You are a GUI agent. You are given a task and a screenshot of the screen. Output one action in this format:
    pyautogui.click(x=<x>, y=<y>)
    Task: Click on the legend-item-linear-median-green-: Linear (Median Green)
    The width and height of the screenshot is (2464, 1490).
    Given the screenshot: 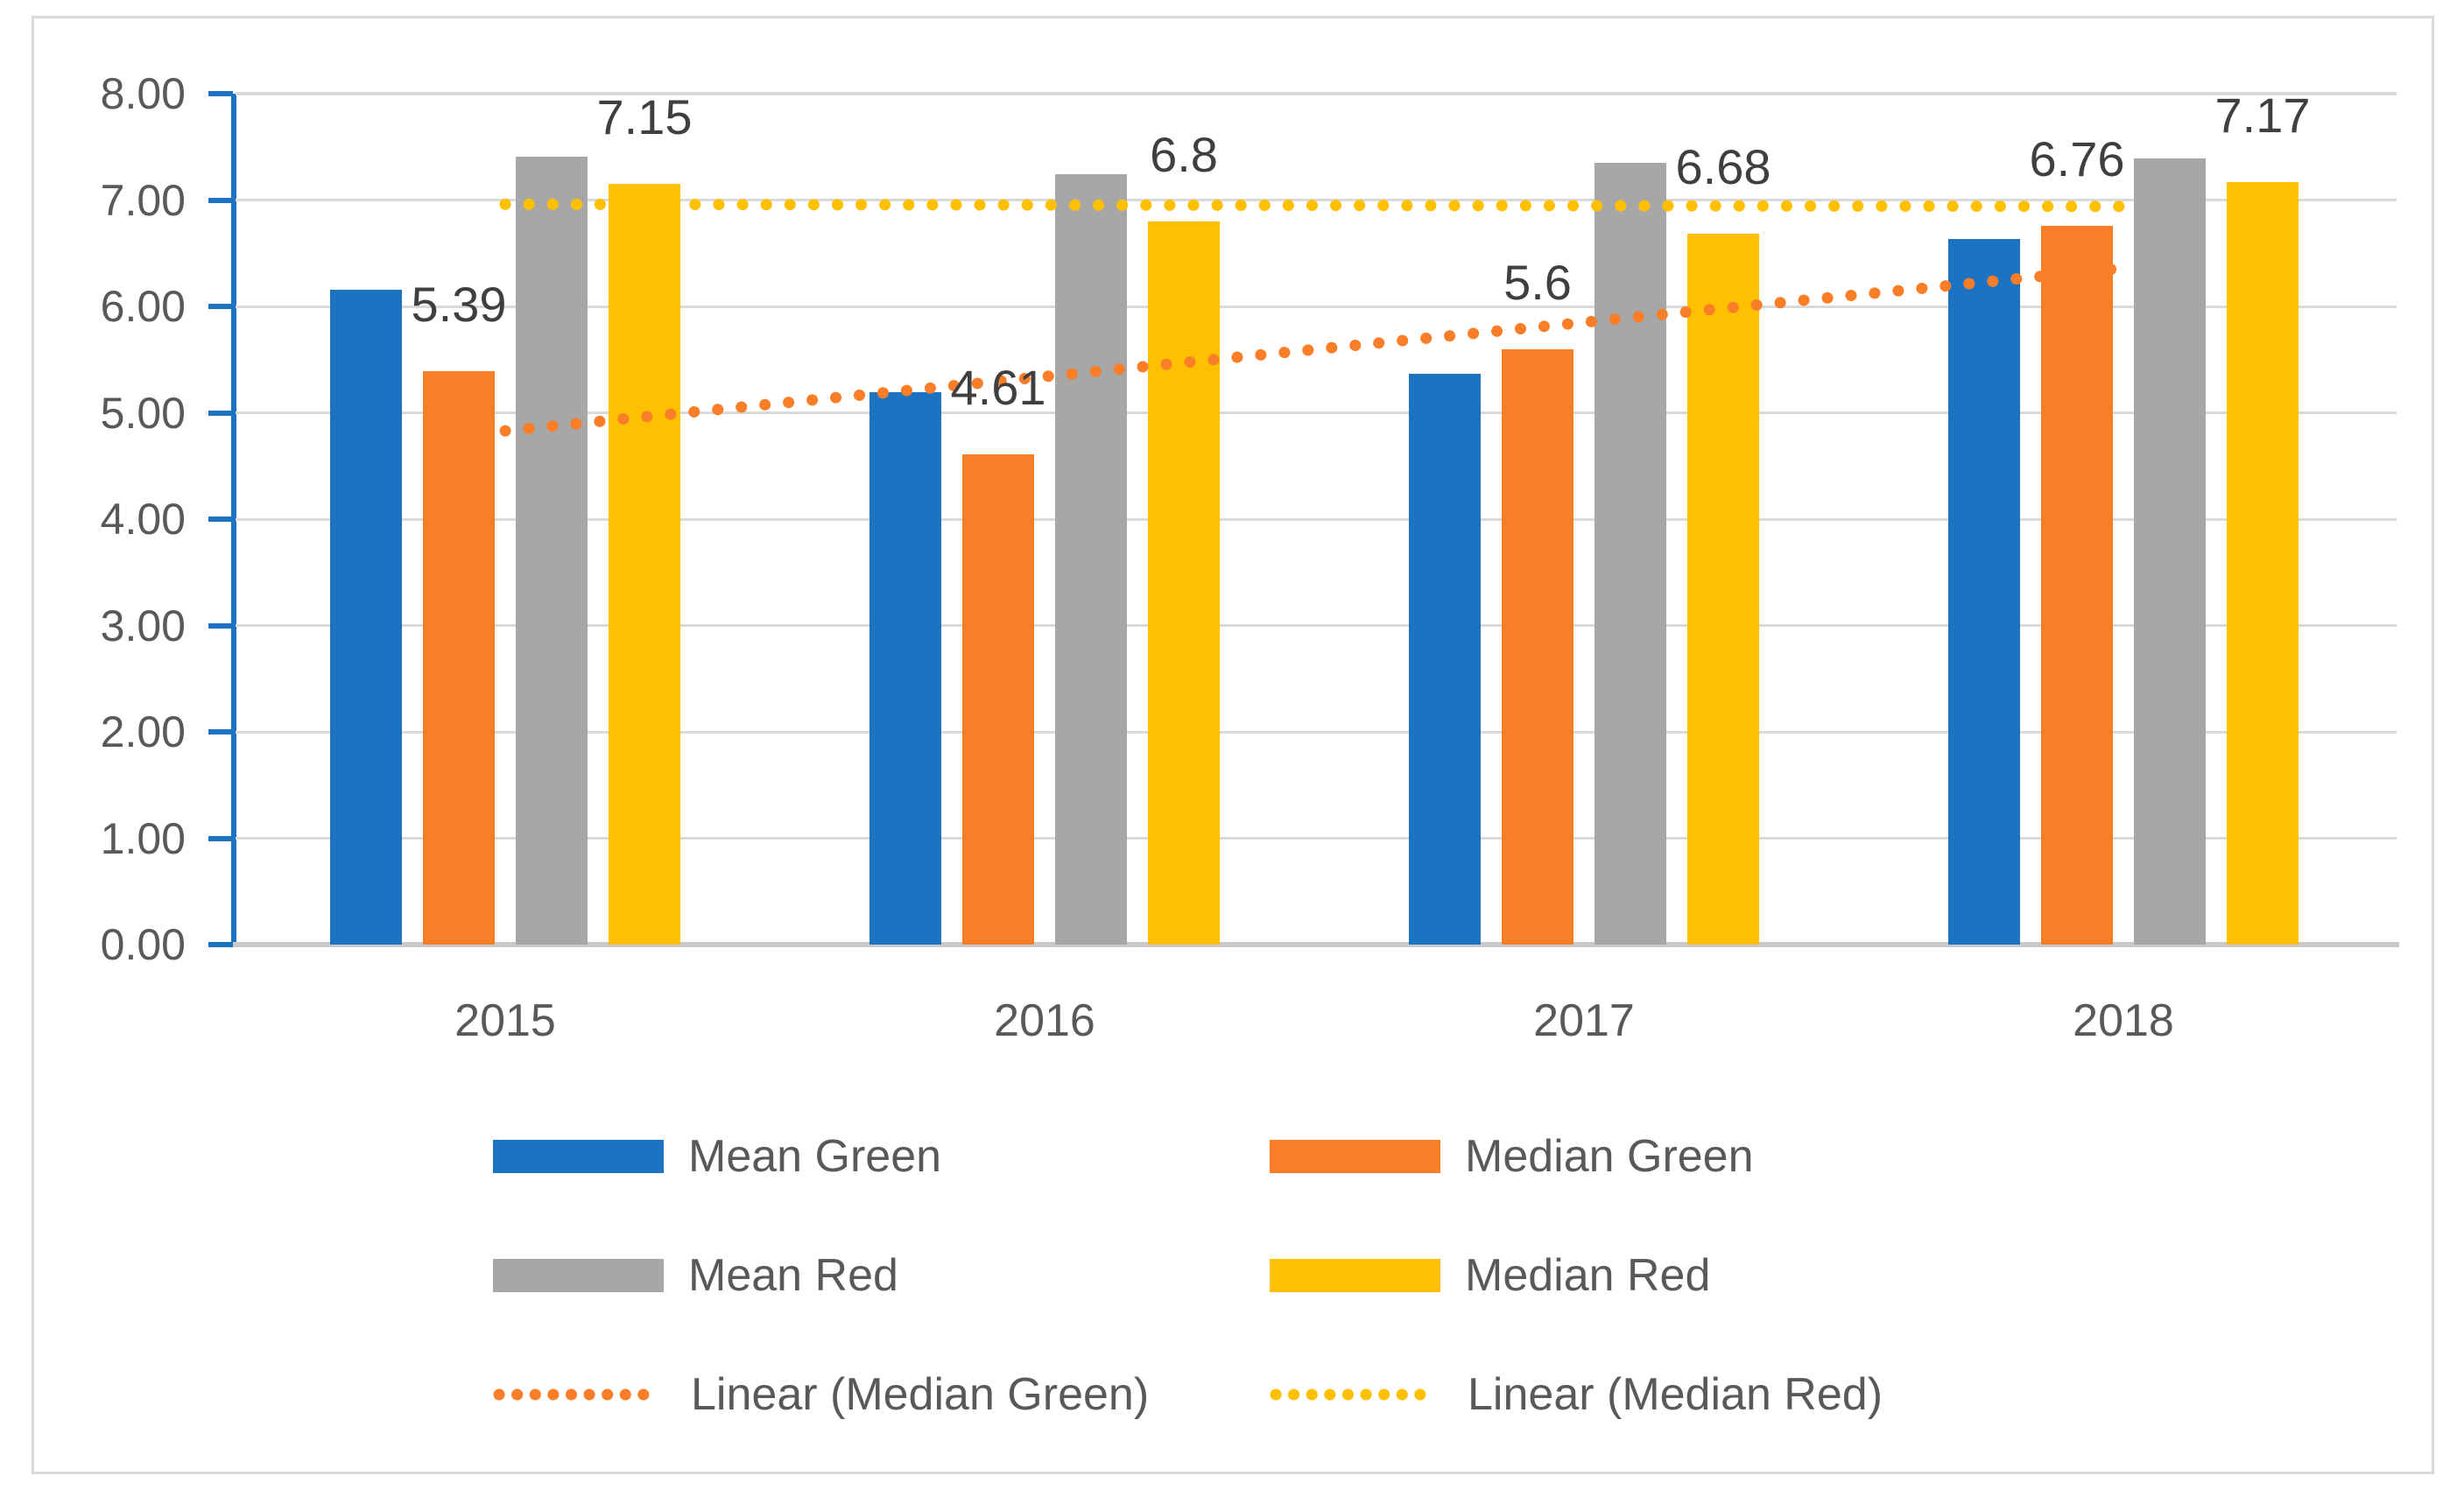 What is the action you would take?
    pyautogui.click(x=821, y=1395)
    